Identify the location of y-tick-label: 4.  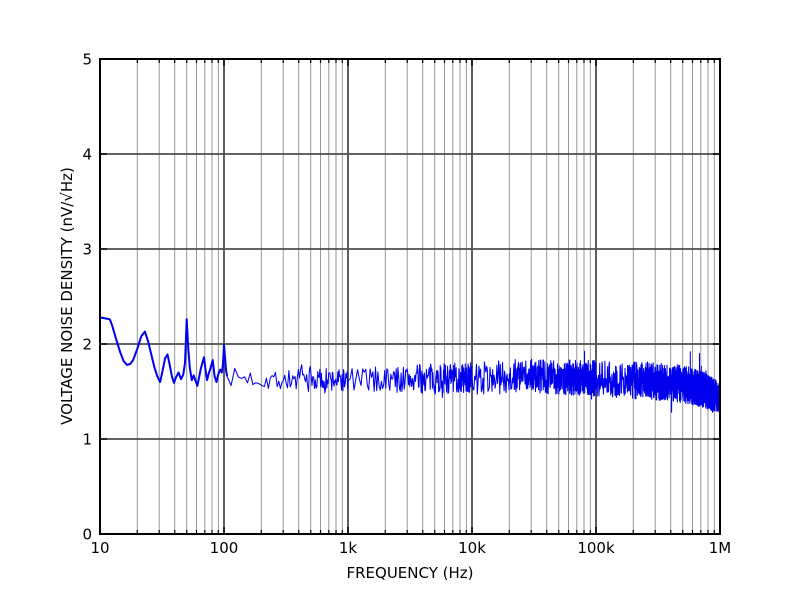
(87, 155).